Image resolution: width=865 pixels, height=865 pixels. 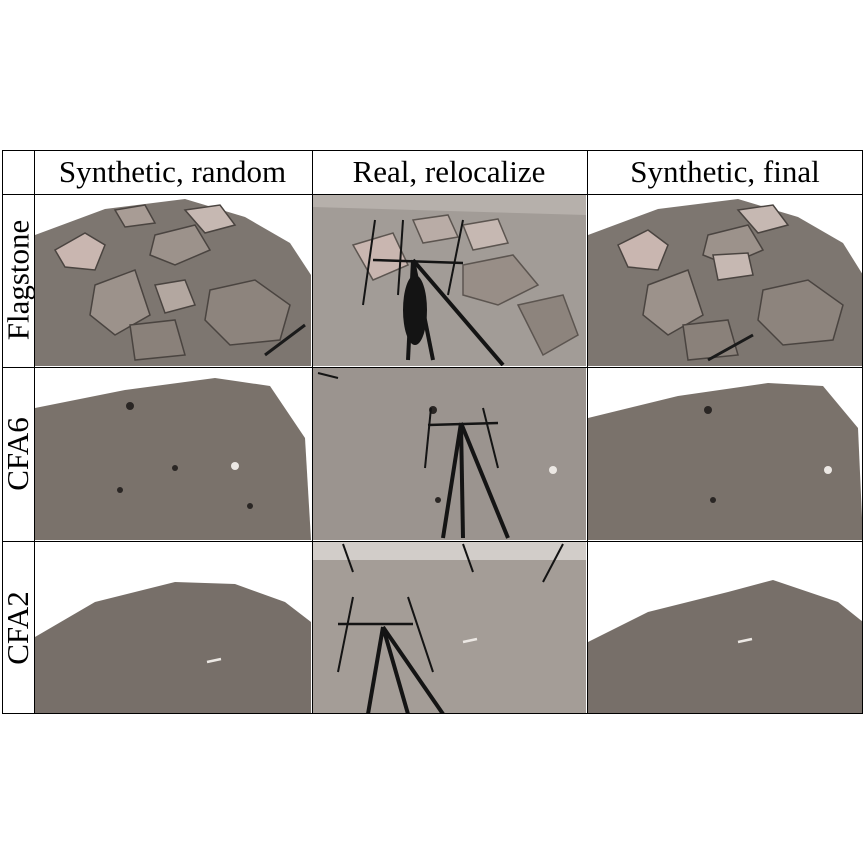 What do you see at coordinates (312, 432) in the screenshot?
I see `grid-line-col1` at bounding box center [312, 432].